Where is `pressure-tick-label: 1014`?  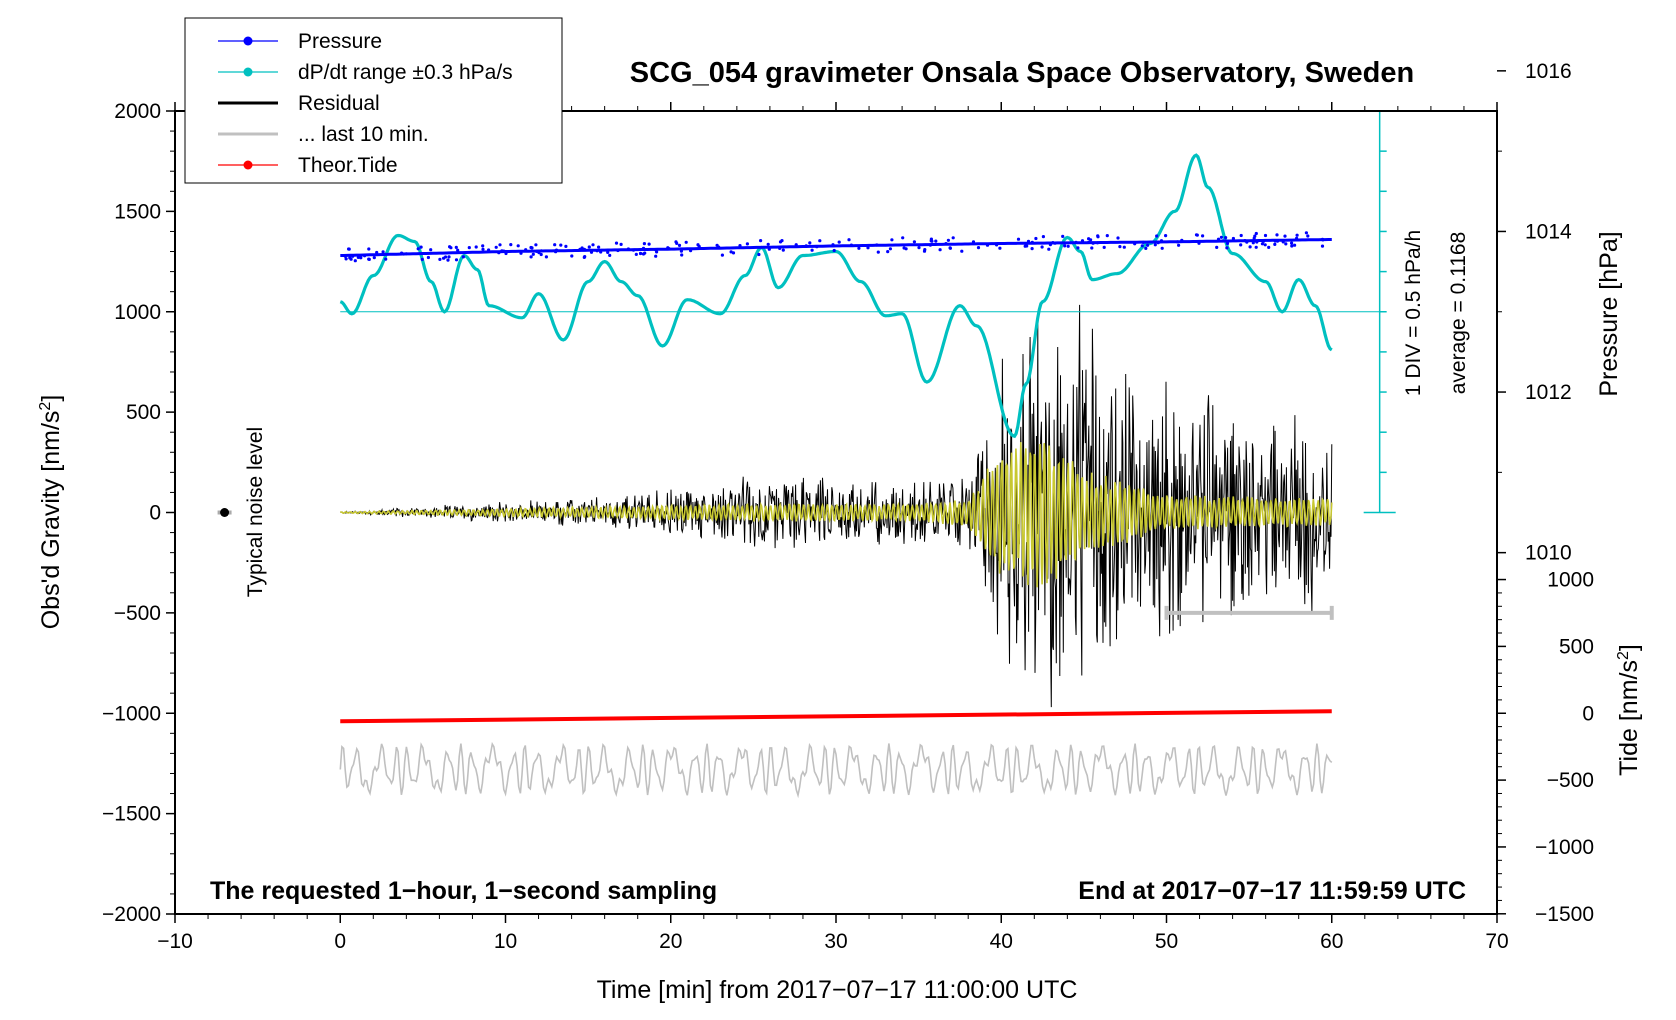 pressure-tick-label: 1014 is located at coordinates (1548, 231).